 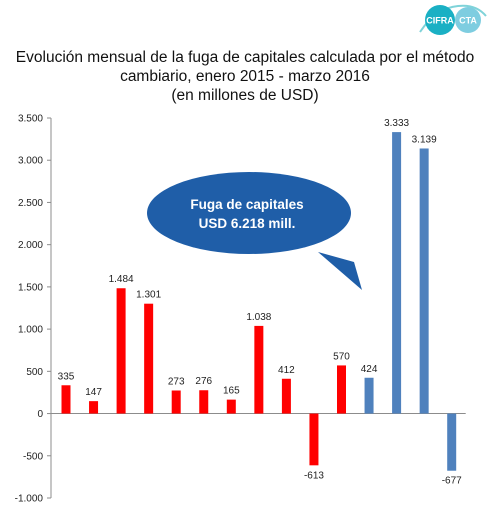 I want to click on annotation-callout: Fuga de capitales USD 6.218 mill., so click(x=254, y=231).